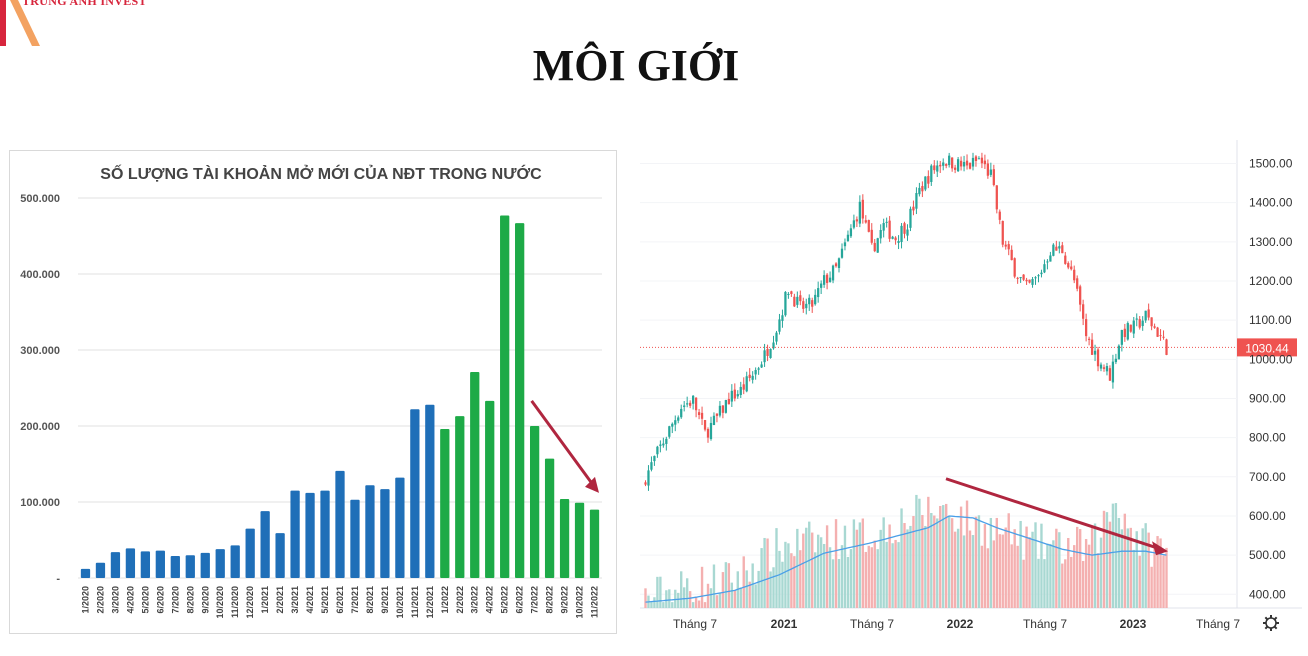  I want to click on x-tick-label: 2/2022, so click(460, 600).